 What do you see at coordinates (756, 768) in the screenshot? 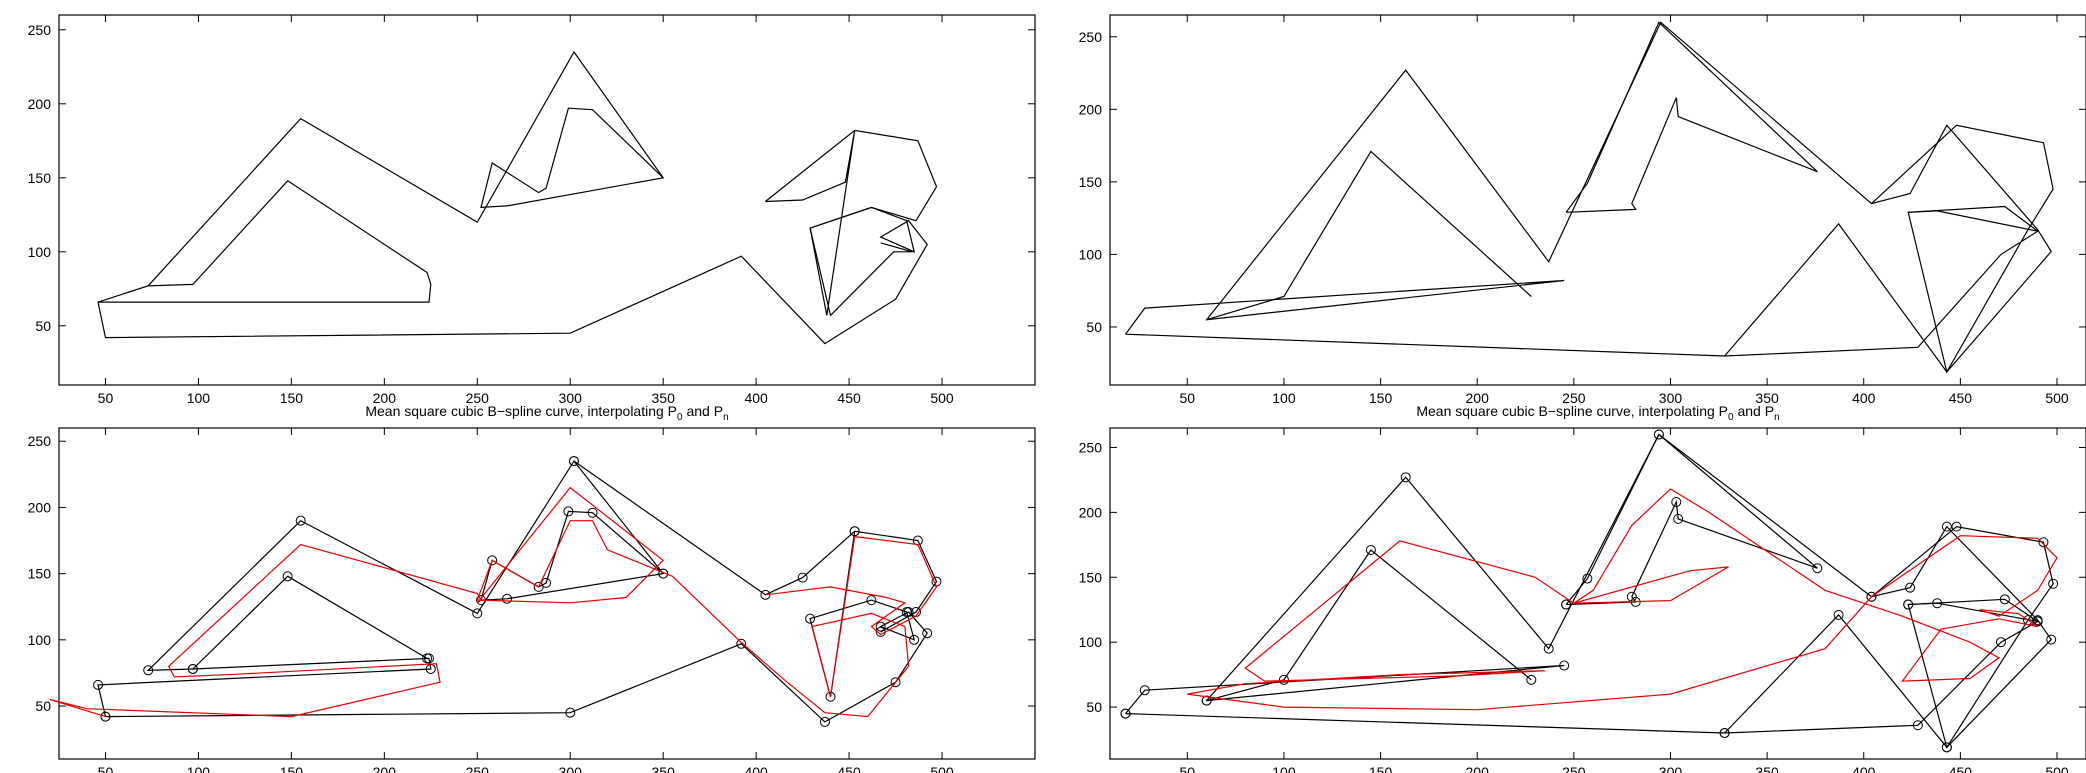
I see `x-tick-label: 400` at bounding box center [756, 768].